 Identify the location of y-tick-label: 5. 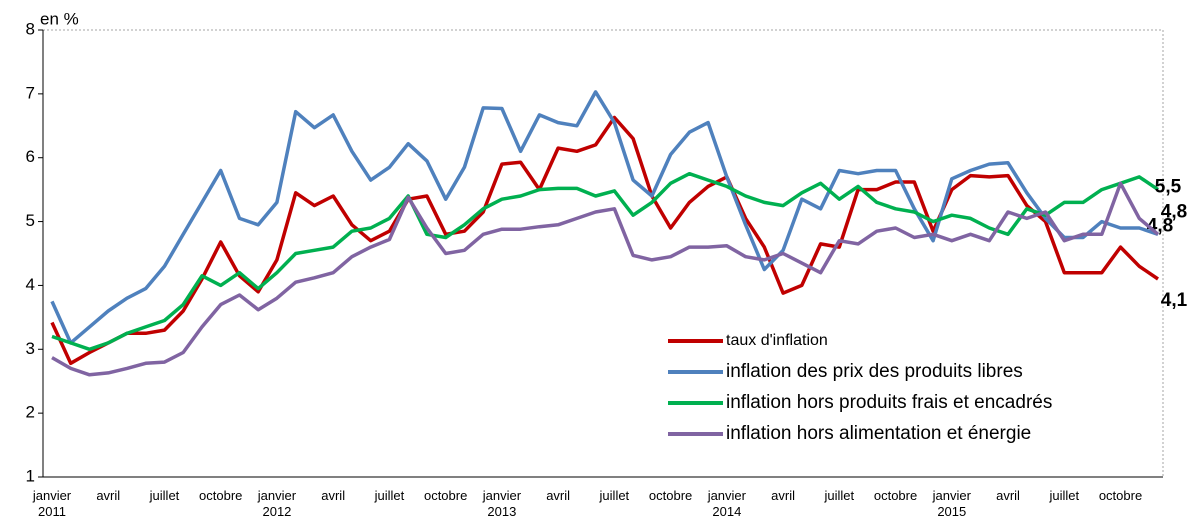
(30, 220).